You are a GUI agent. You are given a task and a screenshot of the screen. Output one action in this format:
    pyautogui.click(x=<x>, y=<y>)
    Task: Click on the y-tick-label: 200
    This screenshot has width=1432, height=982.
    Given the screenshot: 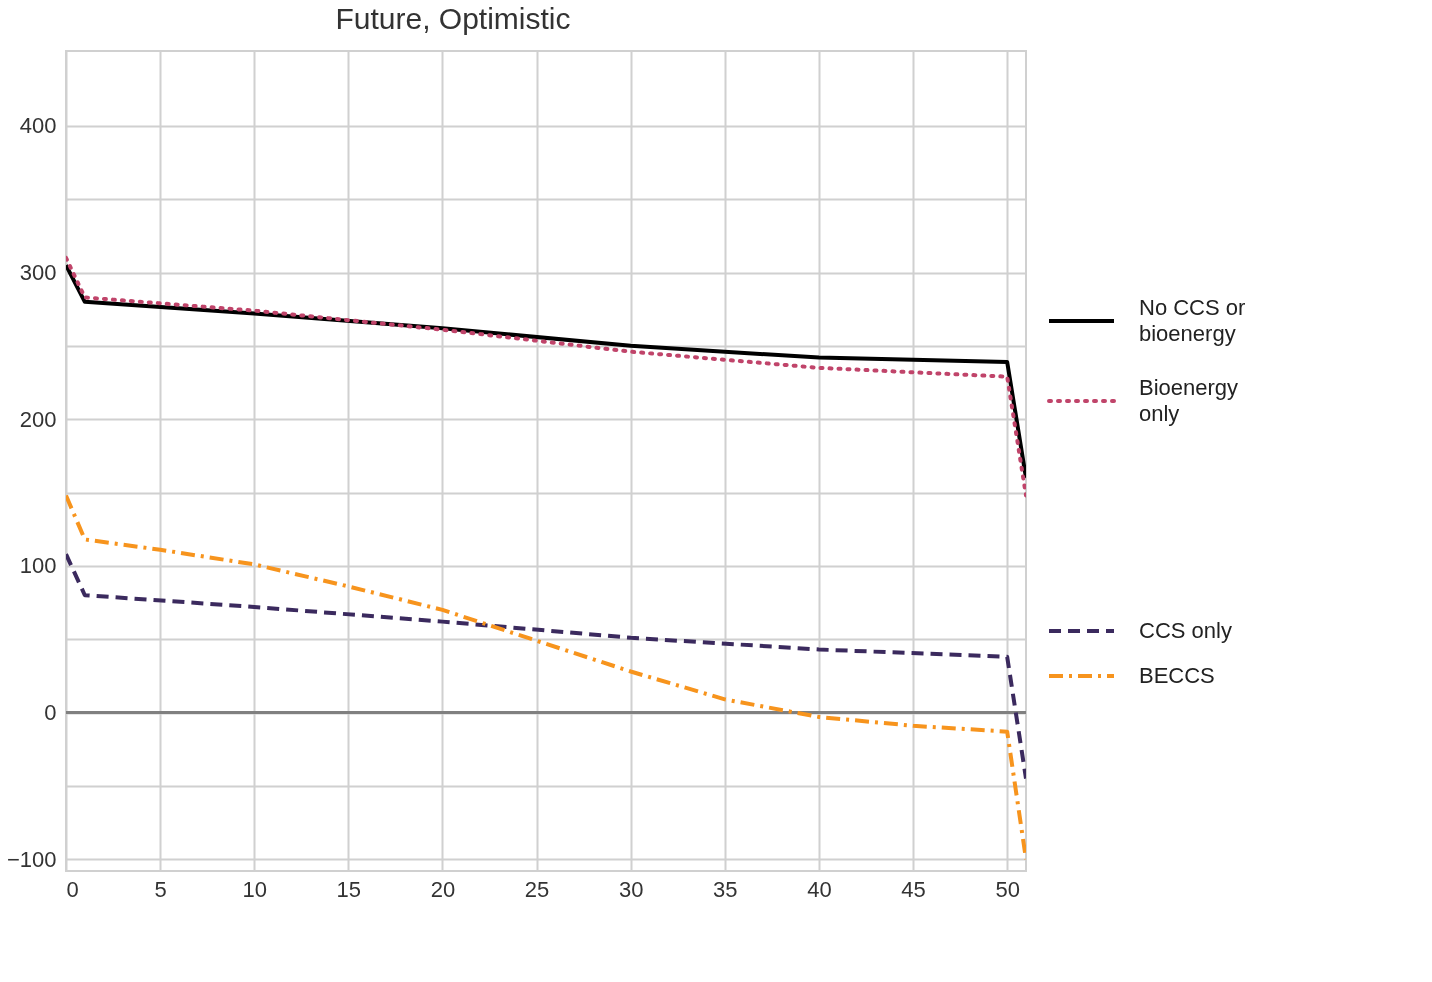 What is the action you would take?
    pyautogui.click(x=38, y=419)
    